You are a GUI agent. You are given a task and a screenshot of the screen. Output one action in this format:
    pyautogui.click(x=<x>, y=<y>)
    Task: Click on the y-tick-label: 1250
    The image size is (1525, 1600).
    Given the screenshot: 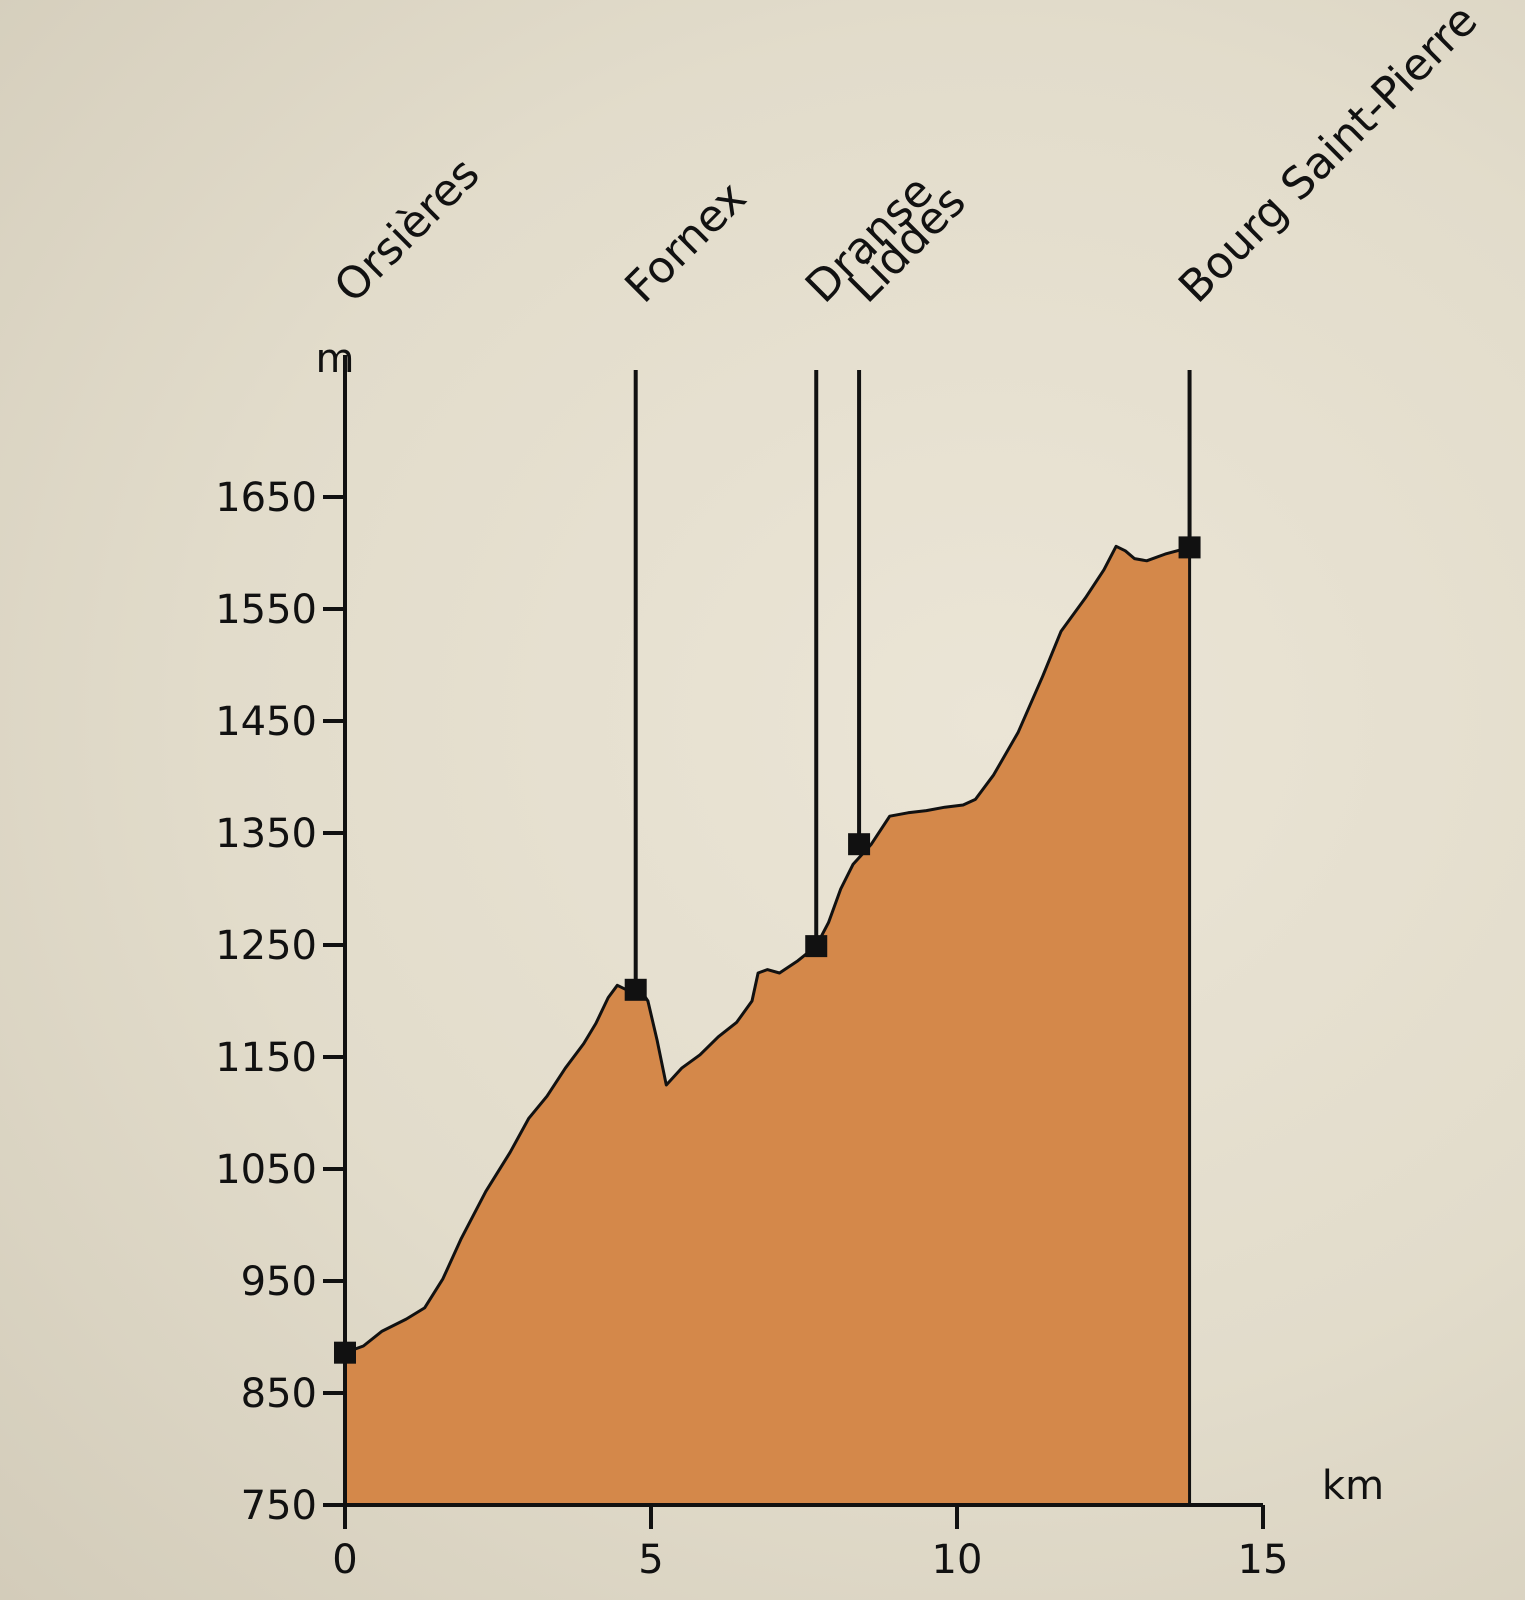 What is the action you would take?
    pyautogui.click(x=266, y=946)
    